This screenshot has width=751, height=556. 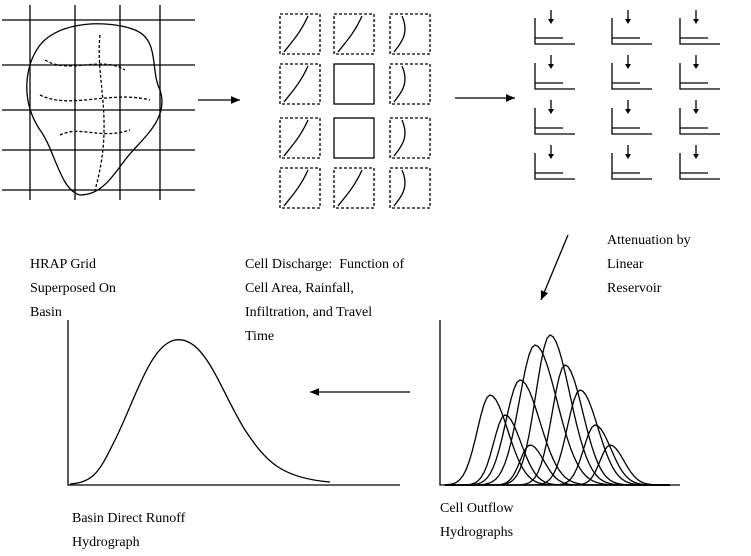 I want to click on label: Hydrographs, so click(x=476, y=532).